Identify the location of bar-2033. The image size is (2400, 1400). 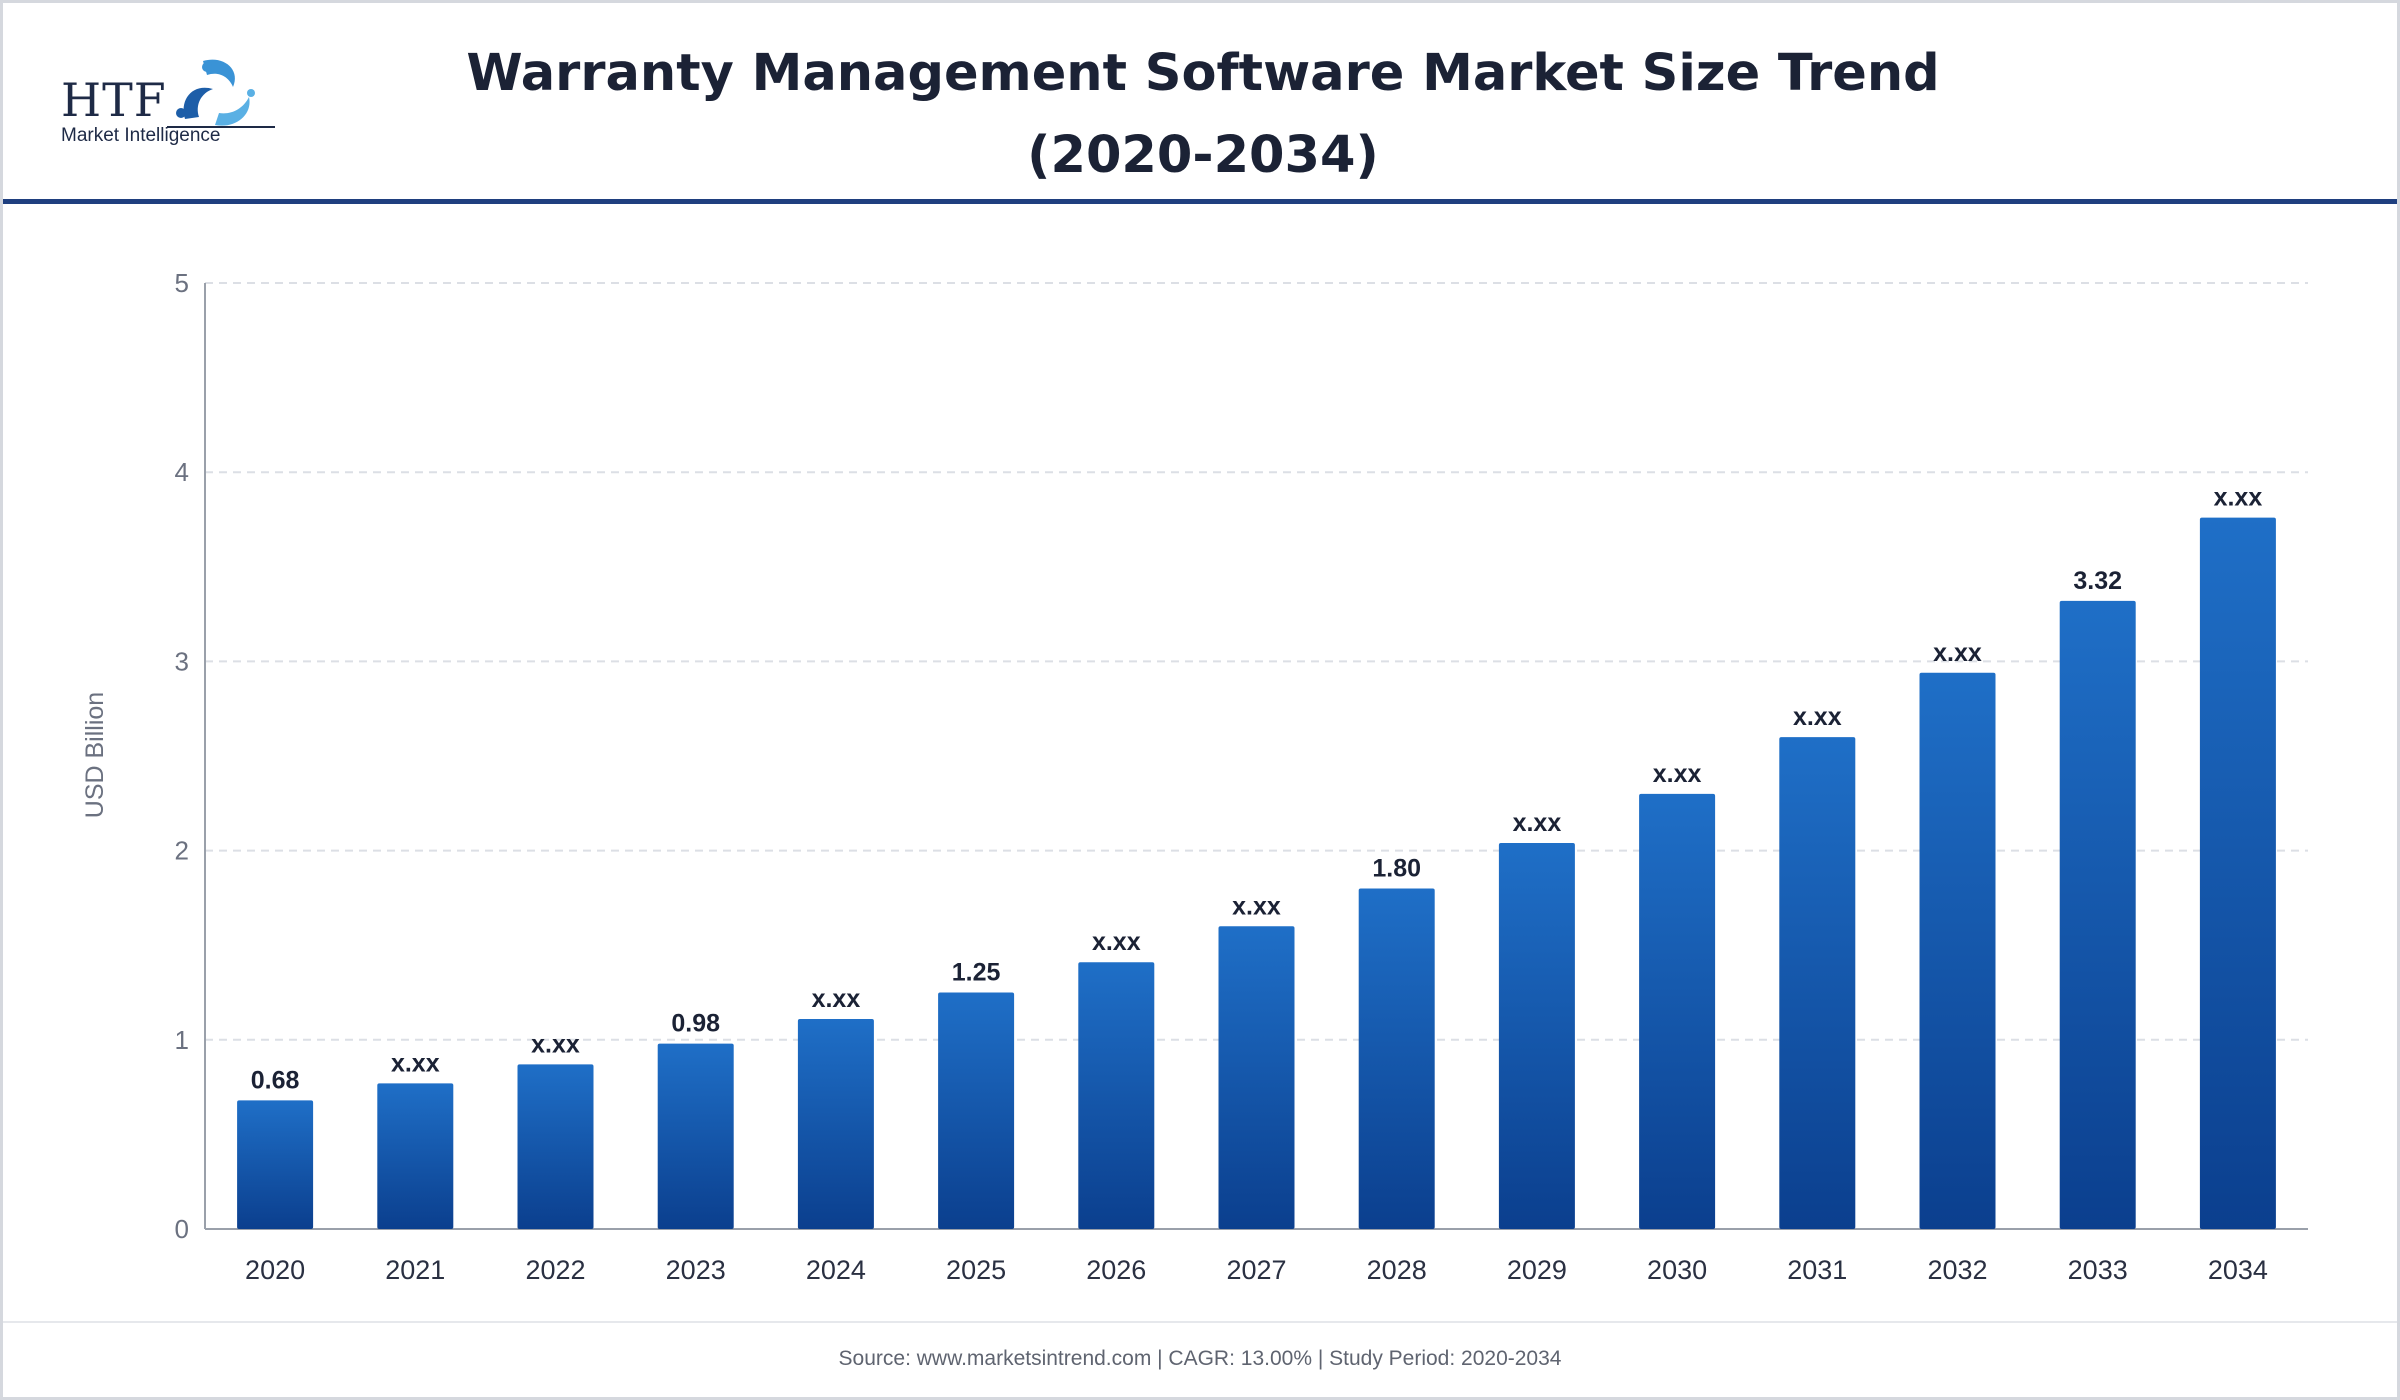
(2097, 914).